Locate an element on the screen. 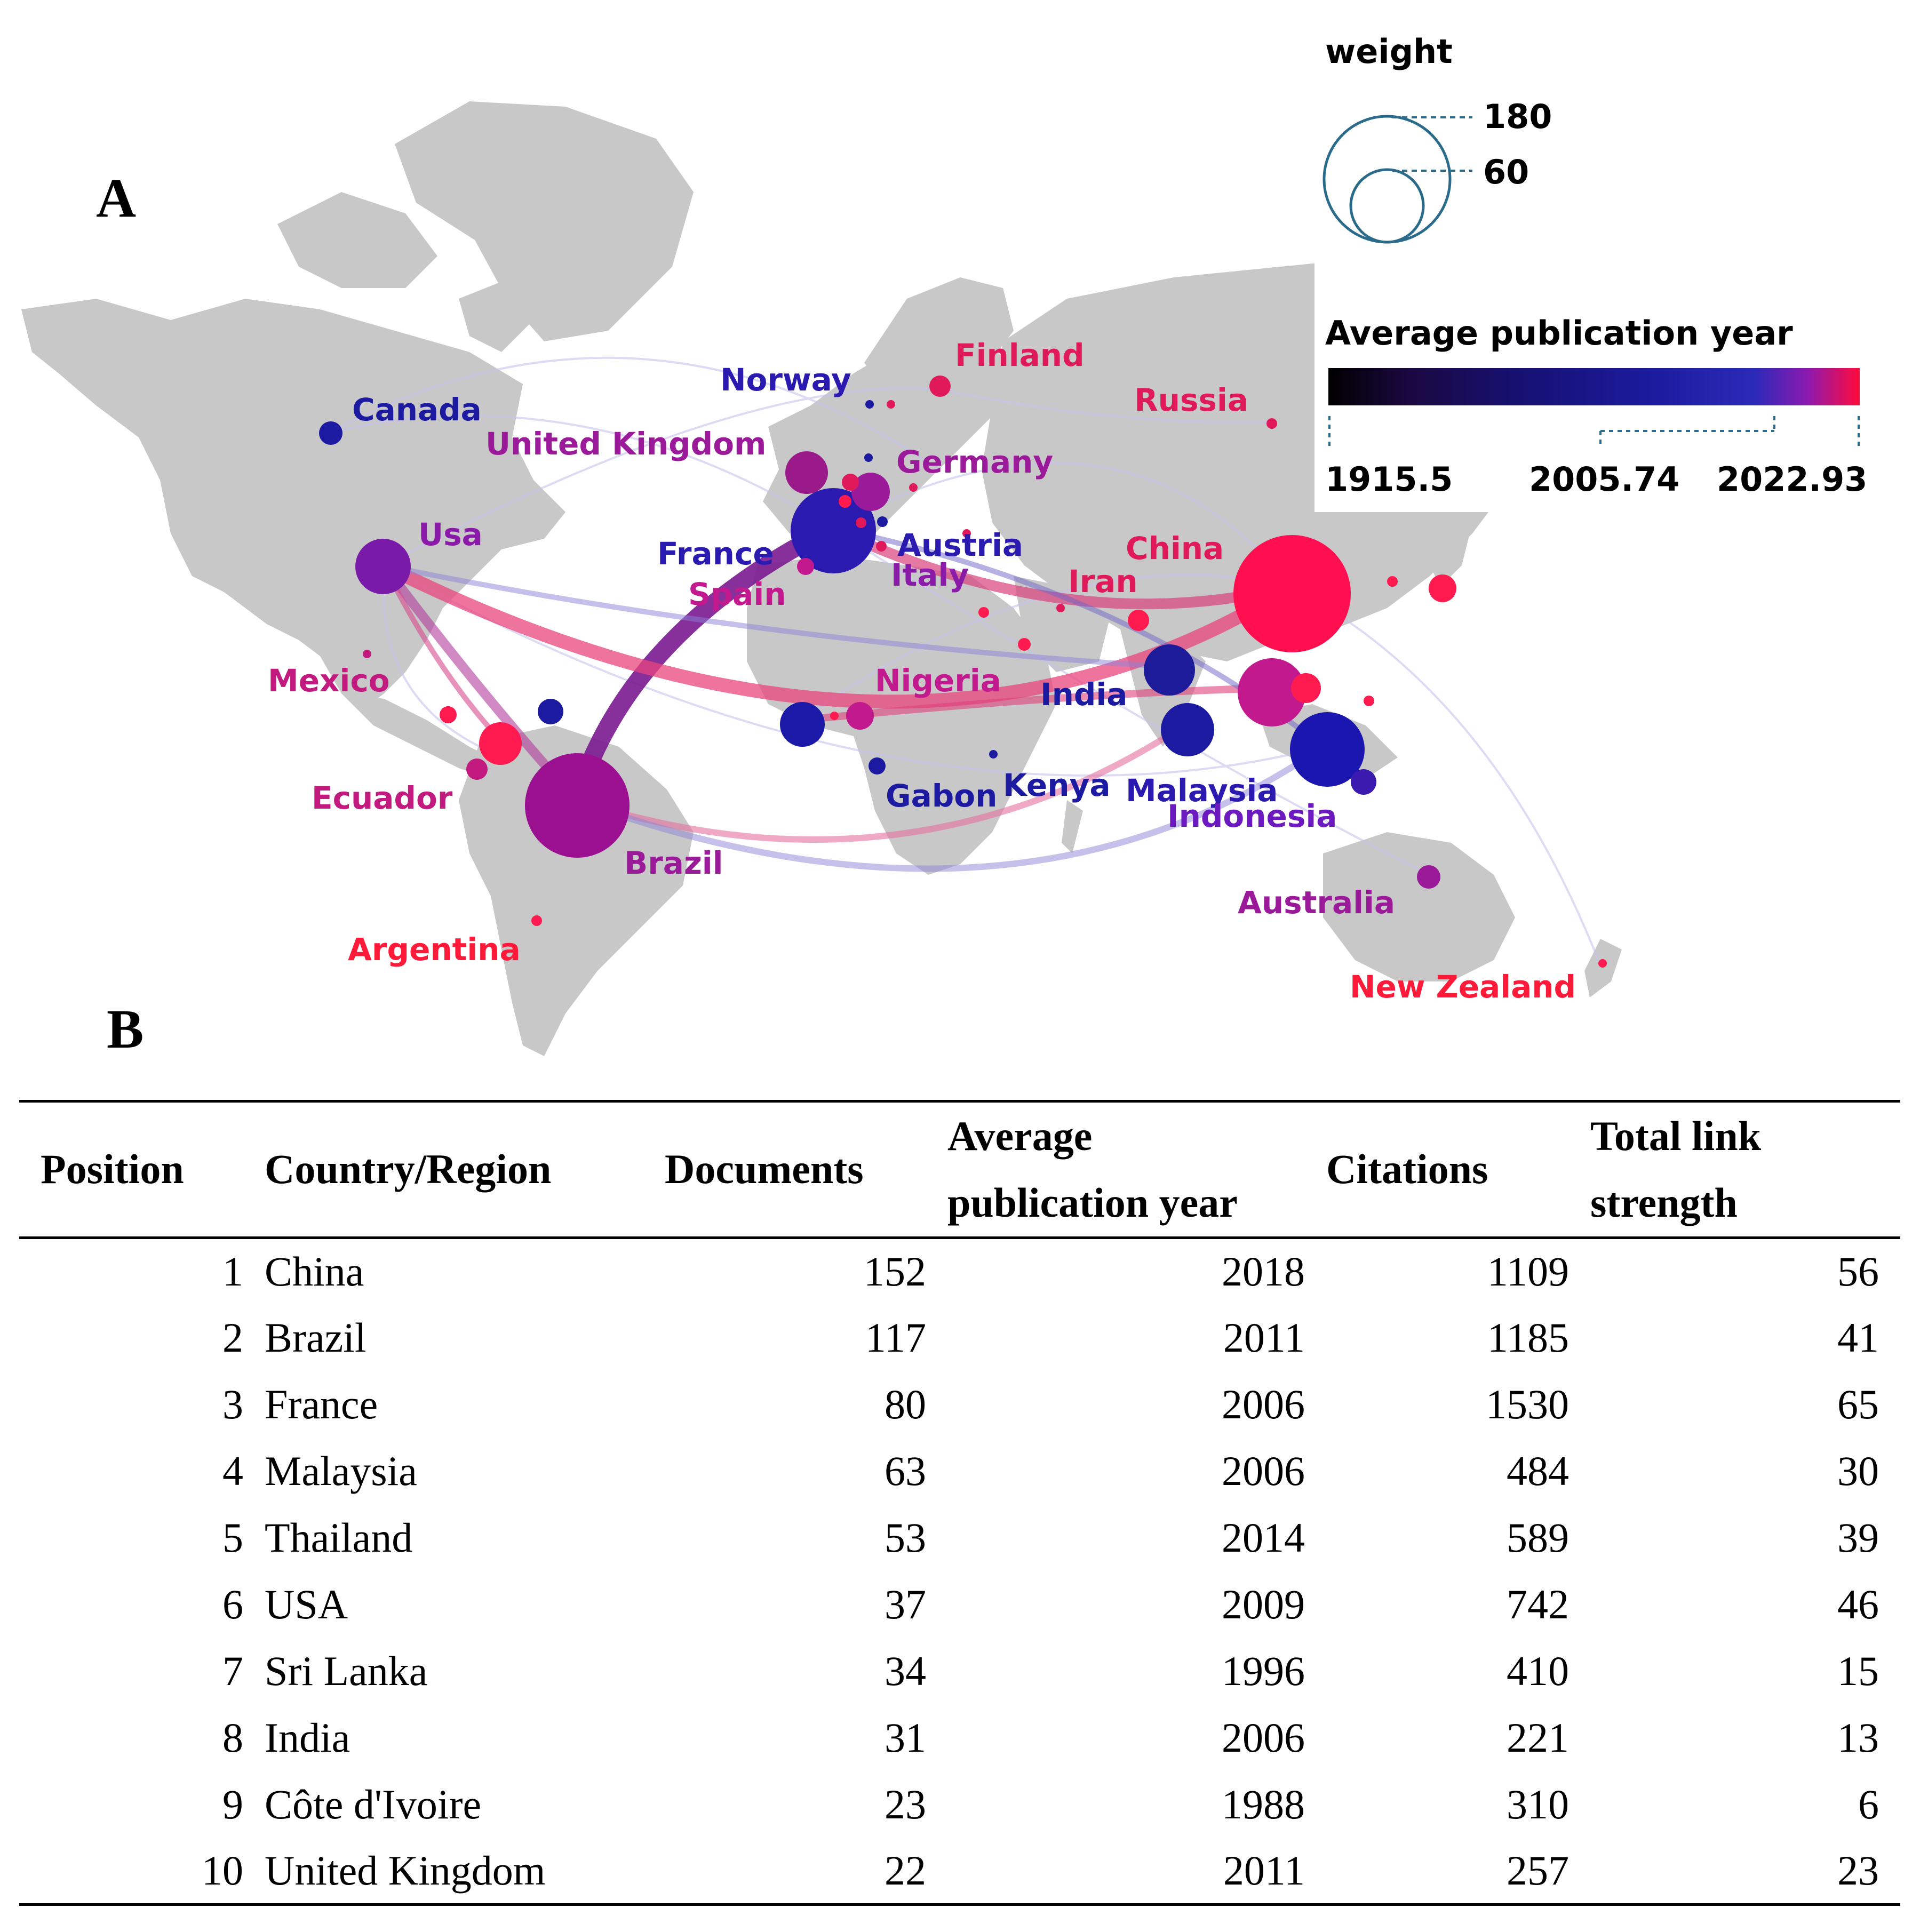 The image size is (1912, 1932). cell-position: 4 is located at coordinates (233, 1472).